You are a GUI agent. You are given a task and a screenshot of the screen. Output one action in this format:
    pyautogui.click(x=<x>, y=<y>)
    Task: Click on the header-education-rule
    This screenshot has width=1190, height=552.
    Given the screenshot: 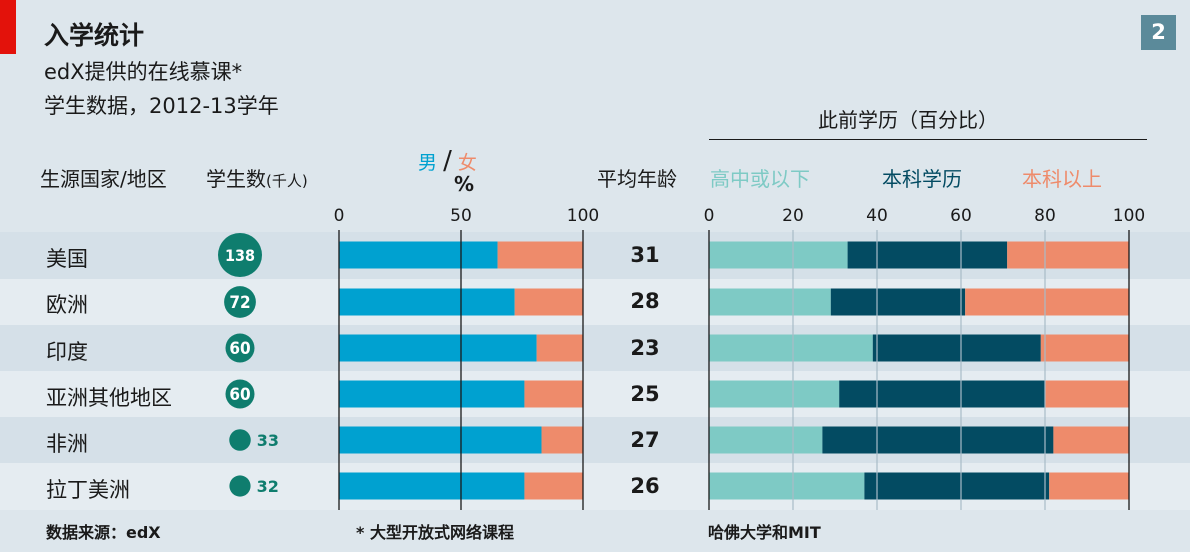 What is the action you would take?
    pyautogui.click(x=928, y=139)
    